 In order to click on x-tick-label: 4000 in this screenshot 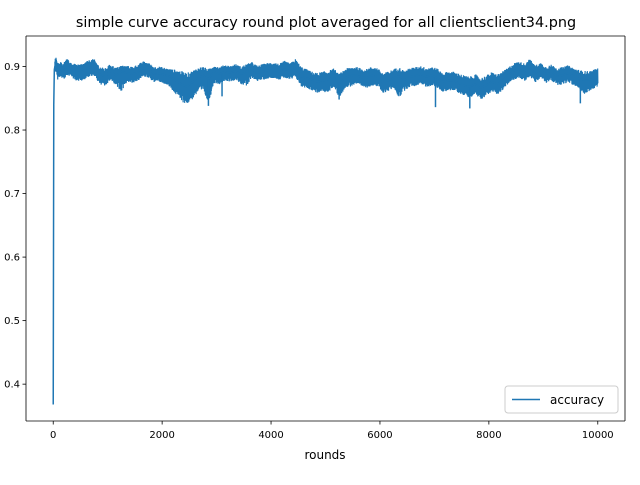, I will do `click(270, 435)`.